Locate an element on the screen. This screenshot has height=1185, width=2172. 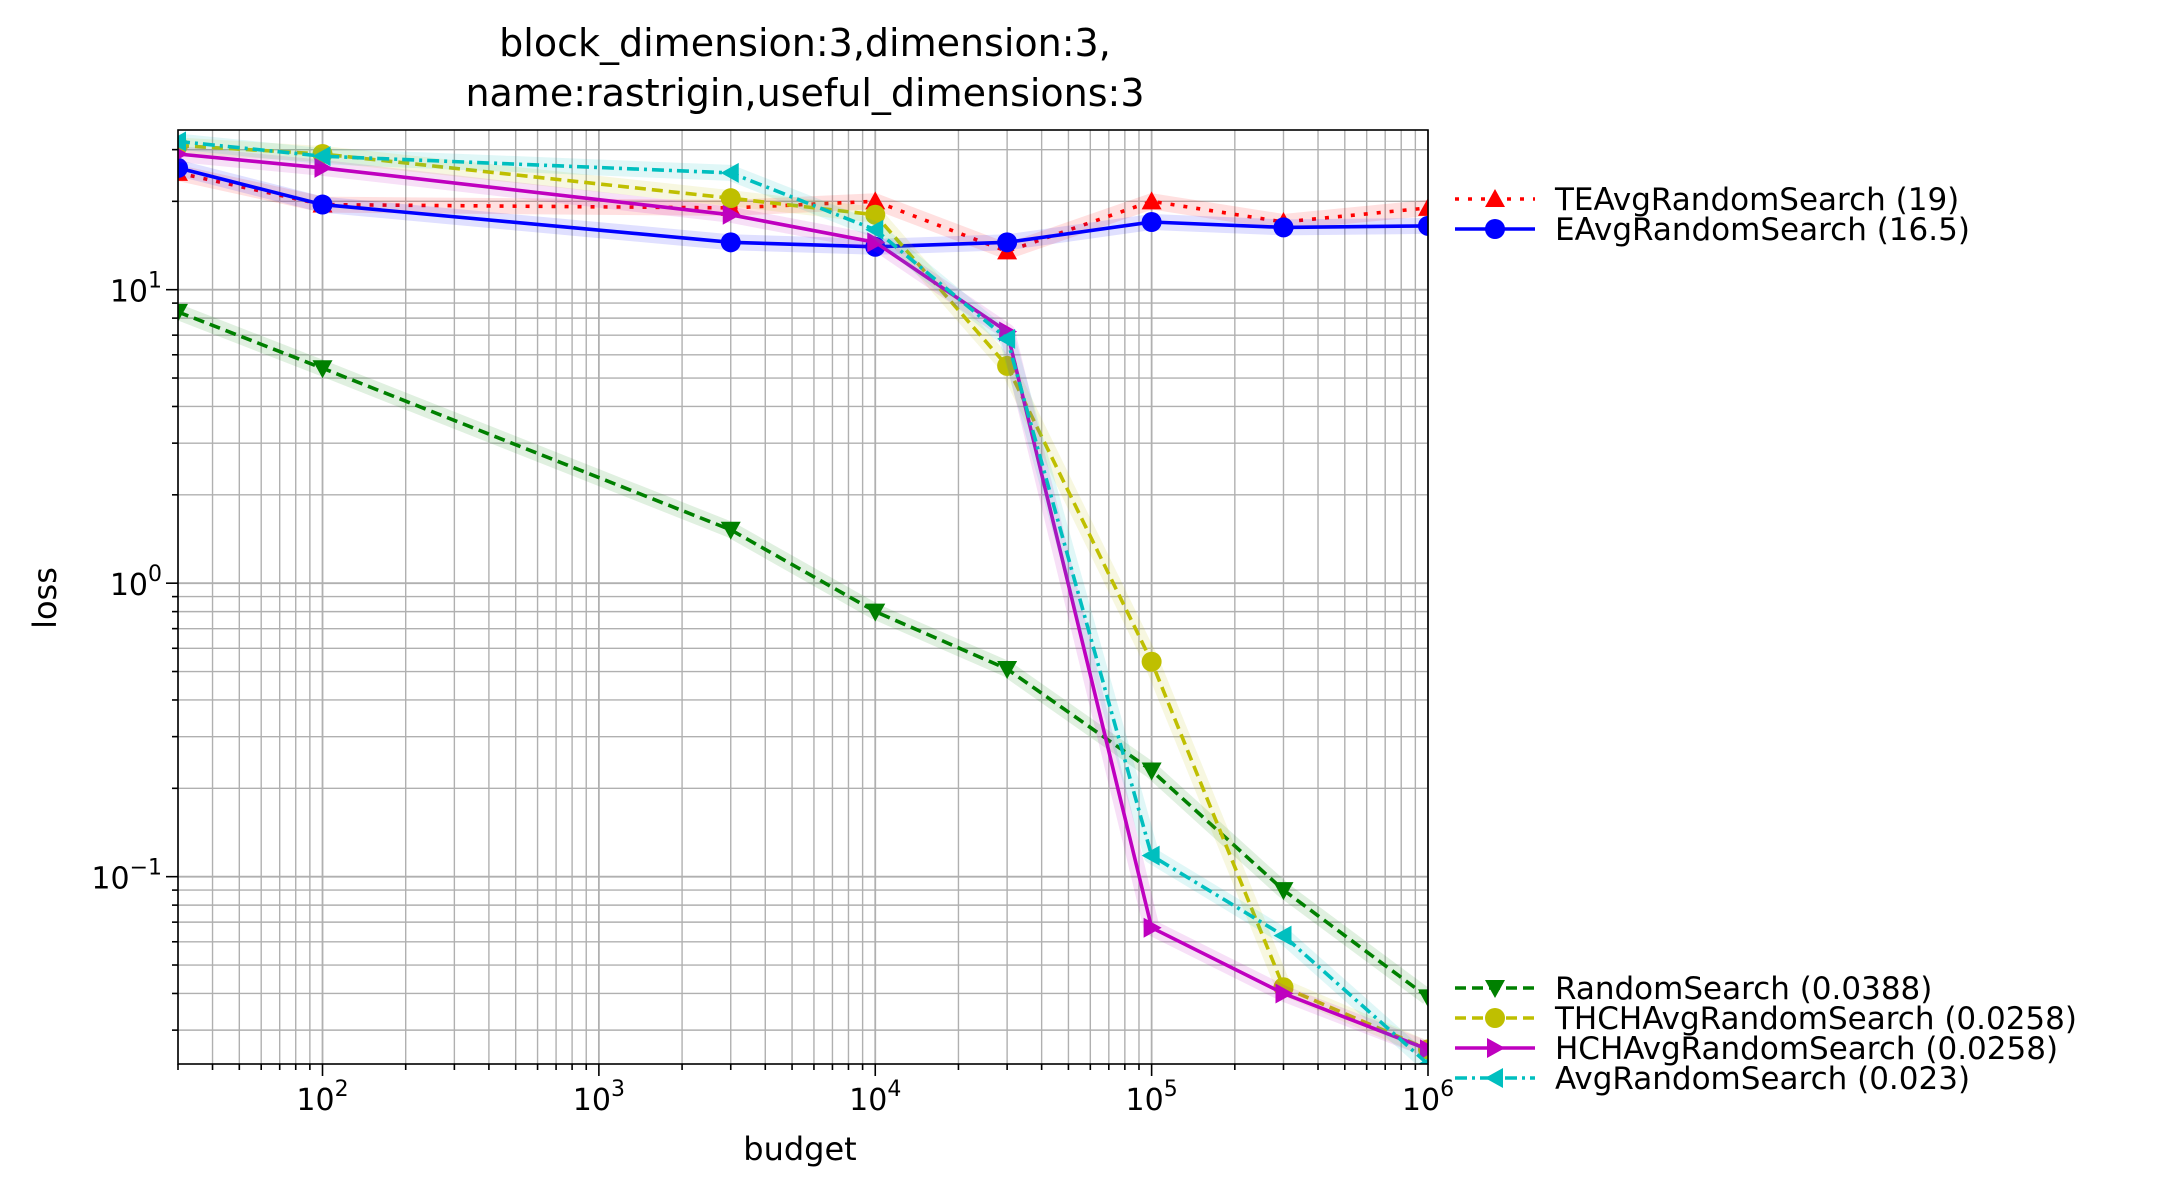
y-tick-label: 10⁰ is located at coordinates (136, 582).